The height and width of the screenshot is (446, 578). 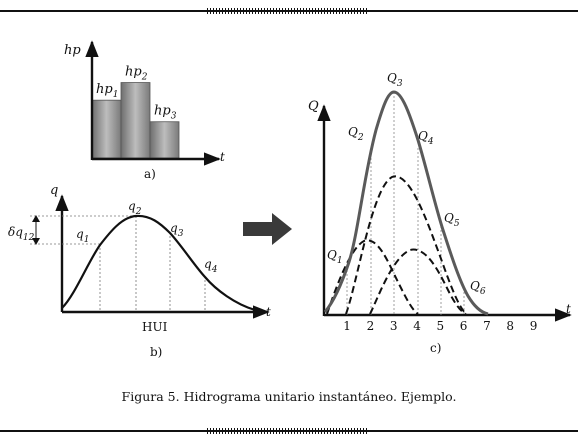 What do you see at coordinates (417, 326) in the screenshot?
I see `panel-c-tick-label-4: 4` at bounding box center [417, 326].